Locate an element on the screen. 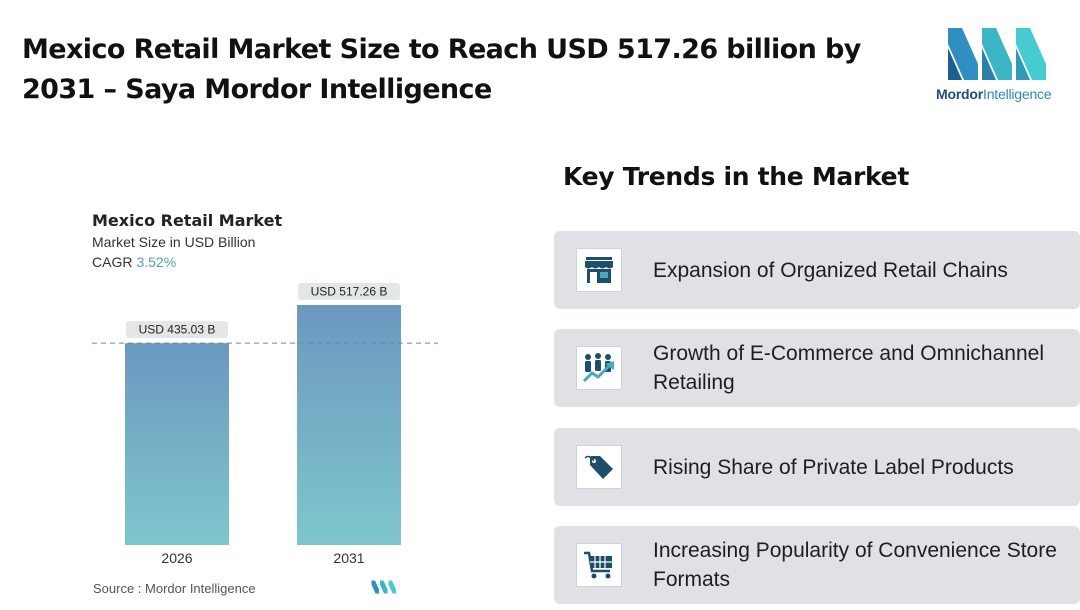 The width and height of the screenshot is (1080, 610). cagr-value: 3.52% is located at coordinates (156, 262).